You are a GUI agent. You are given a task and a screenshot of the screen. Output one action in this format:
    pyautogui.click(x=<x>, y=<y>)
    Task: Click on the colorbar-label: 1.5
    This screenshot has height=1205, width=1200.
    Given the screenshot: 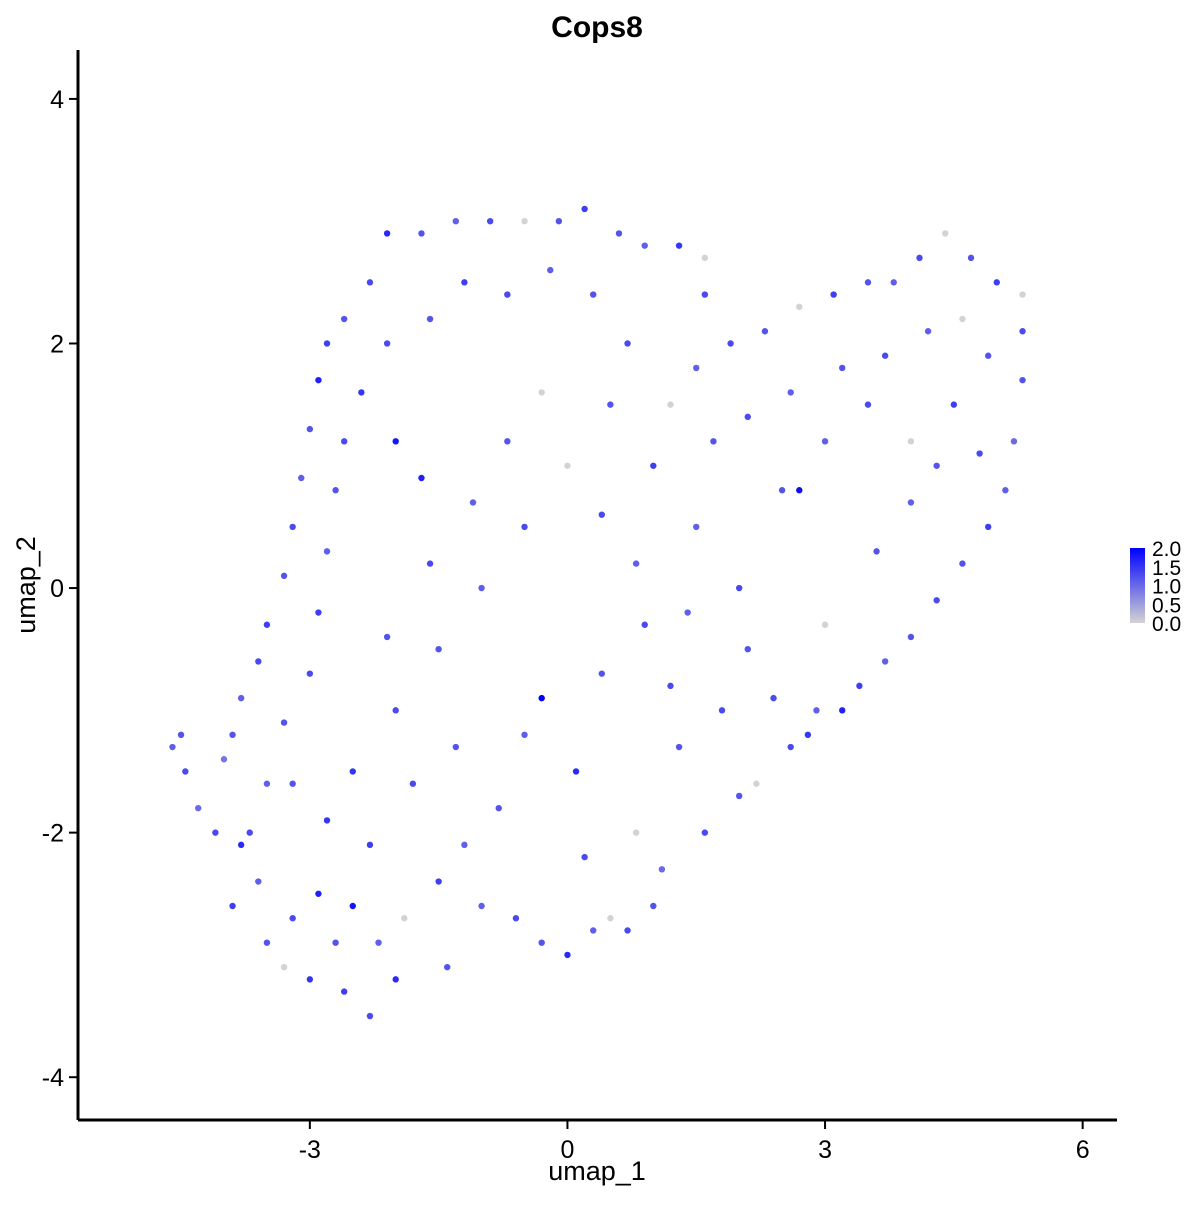 What is the action you would take?
    pyautogui.click(x=1166, y=568)
    